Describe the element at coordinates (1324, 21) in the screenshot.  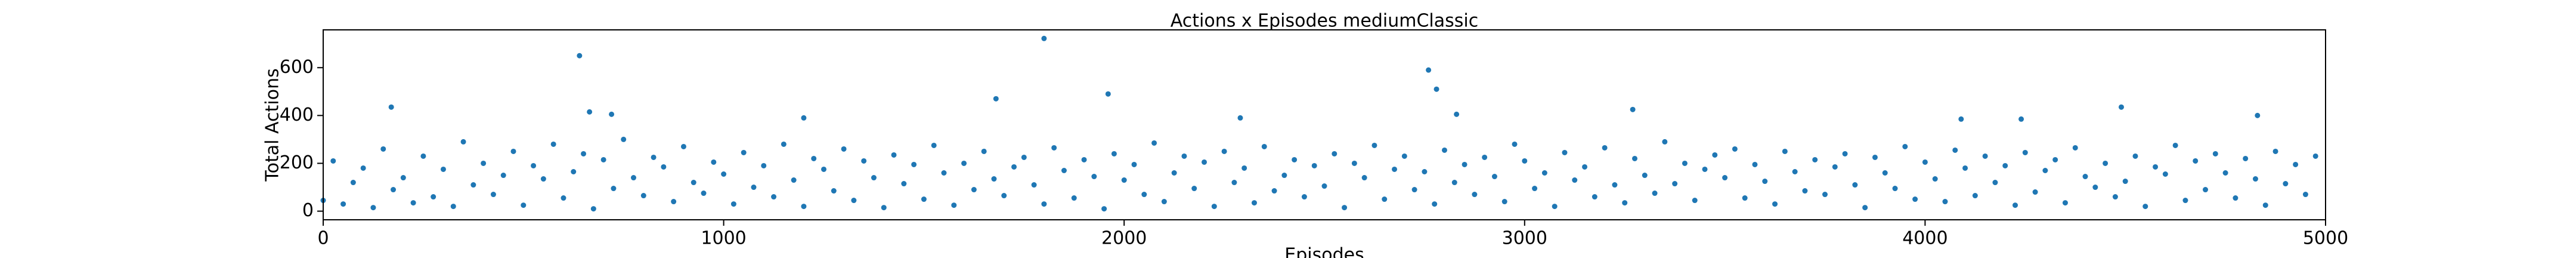
I see `chart-title: Actions x Episodes mediumClassic` at that location.